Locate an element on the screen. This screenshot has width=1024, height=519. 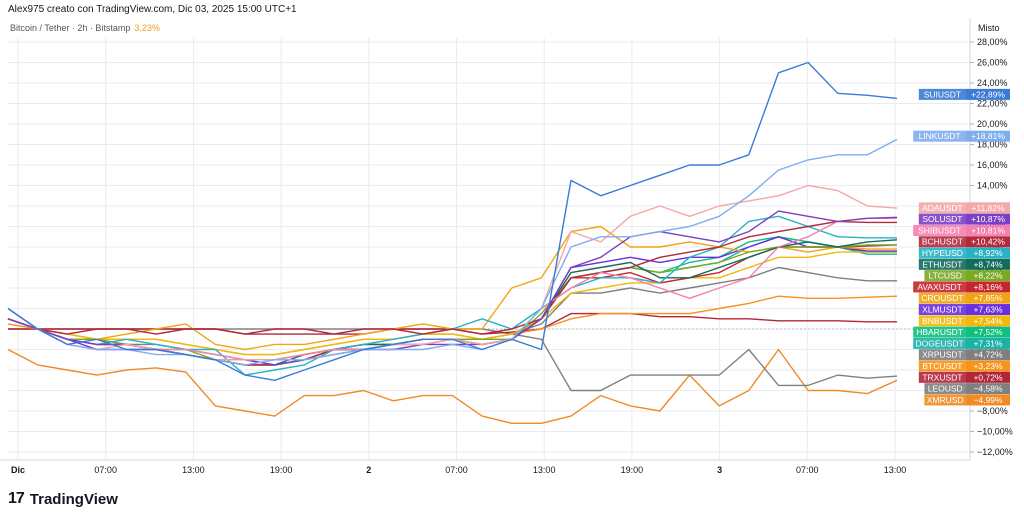
series-tag-trxusdt: TRXUSDT +0,72% is located at coordinates (964, 377).